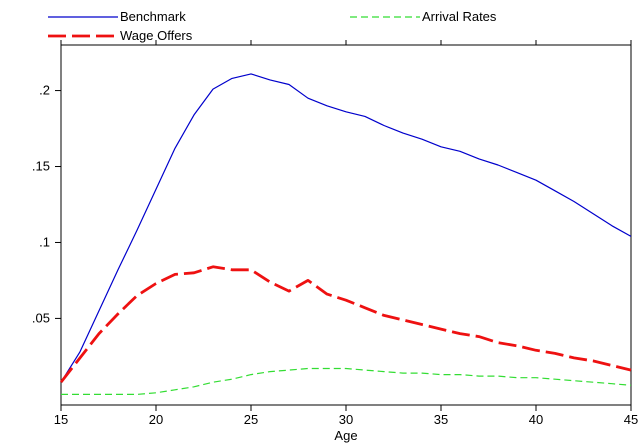 The width and height of the screenshot is (640, 443). I want to click on y-tick-label: .2, so click(44, 90).